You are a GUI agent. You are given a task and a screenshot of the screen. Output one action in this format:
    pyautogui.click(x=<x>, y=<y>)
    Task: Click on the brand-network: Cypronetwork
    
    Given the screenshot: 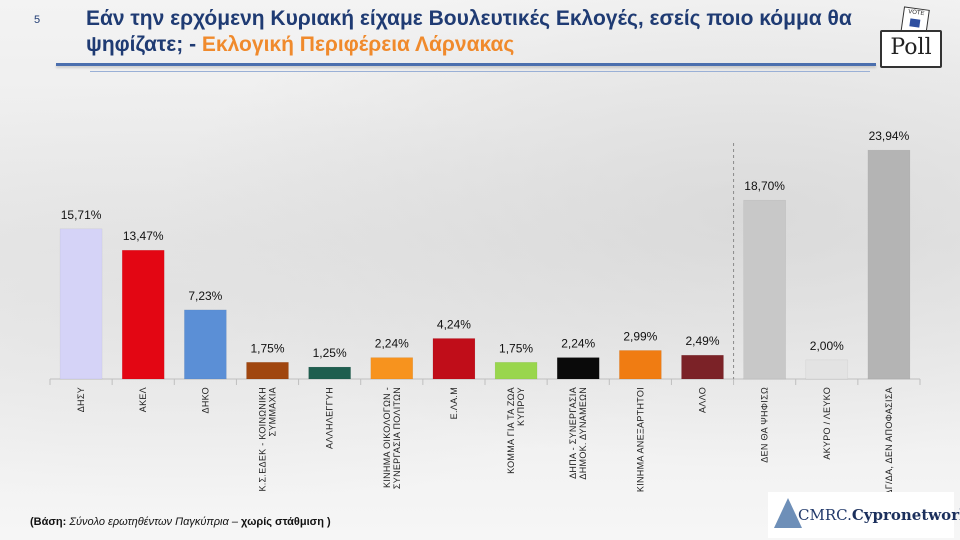 What is the action you would take?
    pyautogui.click(x=905, y=515)
    